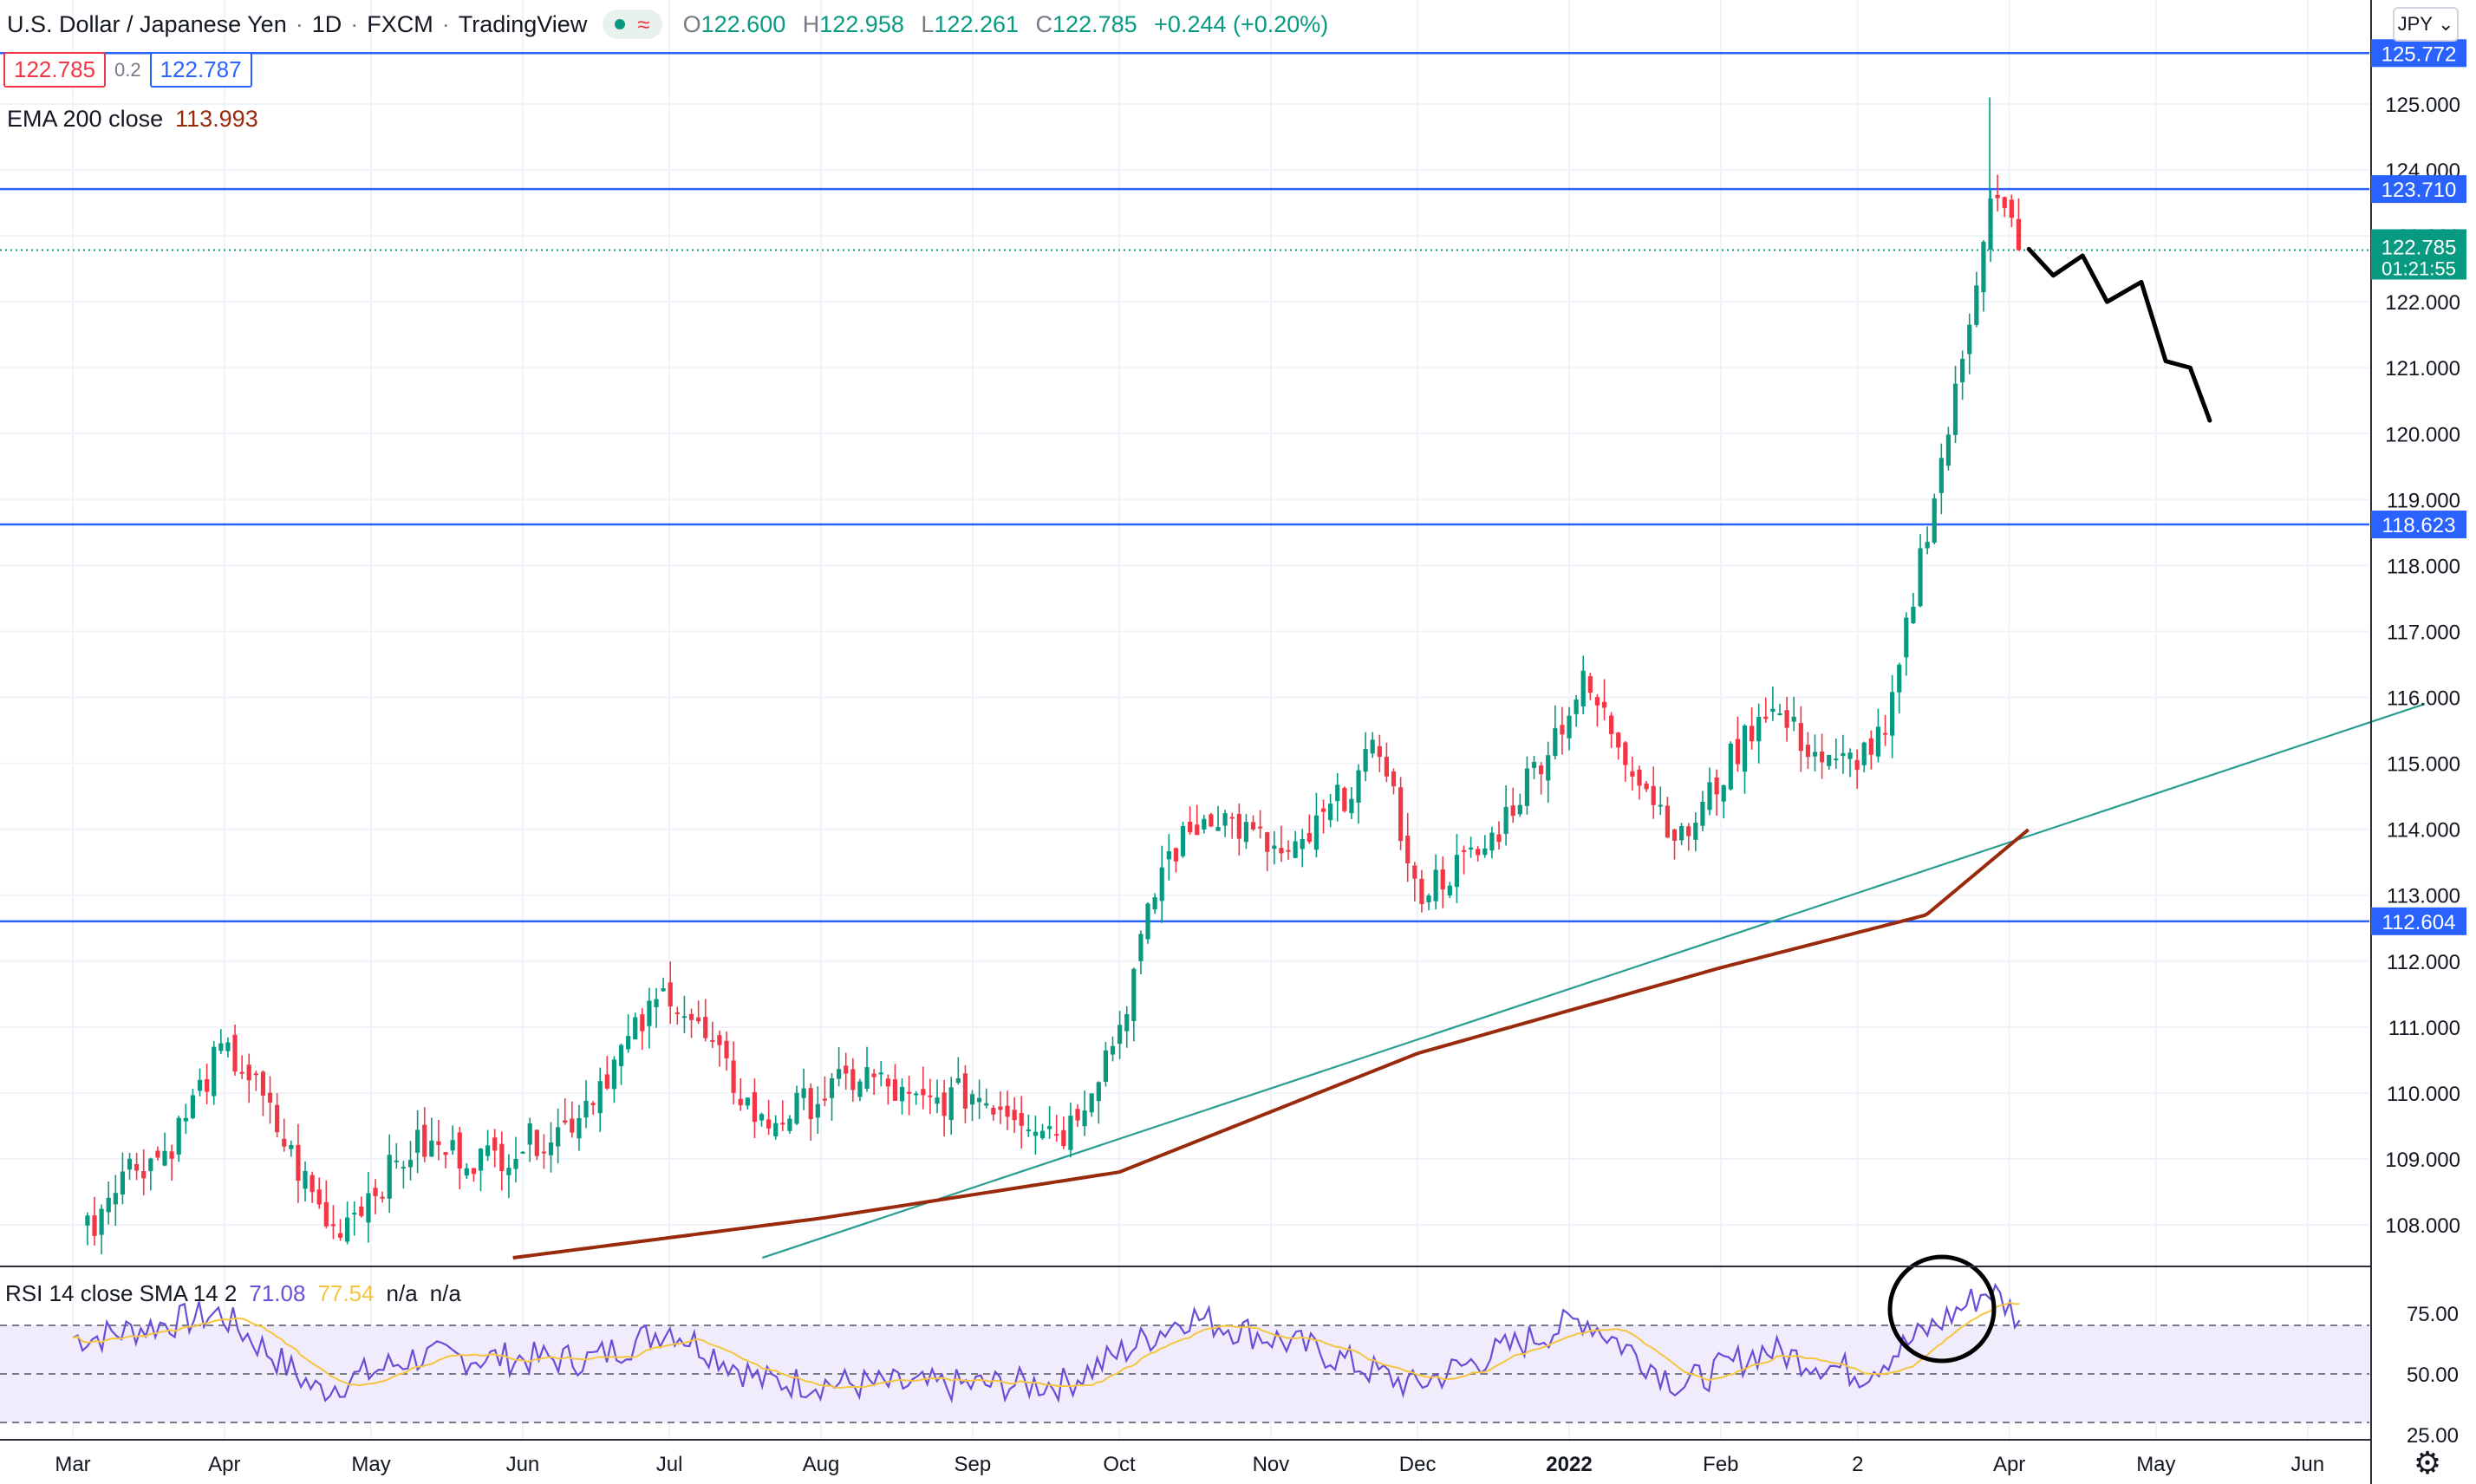  Describe the element at coordinates (201, 70) in the screenshot. I see `buy-price-button: 122.787` at that location.